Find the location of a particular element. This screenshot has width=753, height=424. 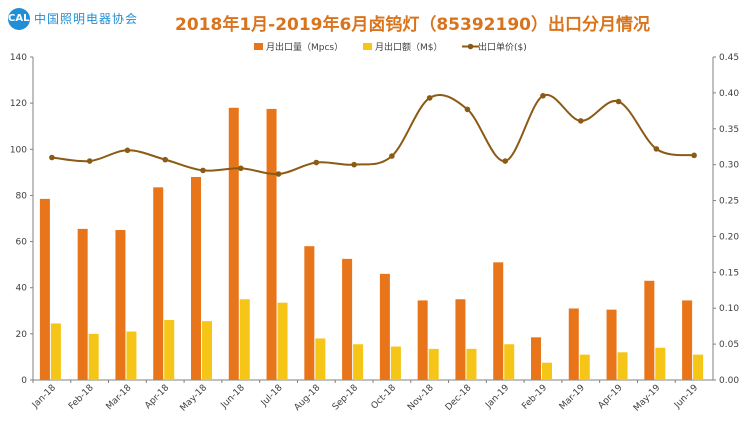

chart-title: 2018年1月-2019年6月卤钨灯（85392190）出口分月情况 is located at coordinates (412, 25).